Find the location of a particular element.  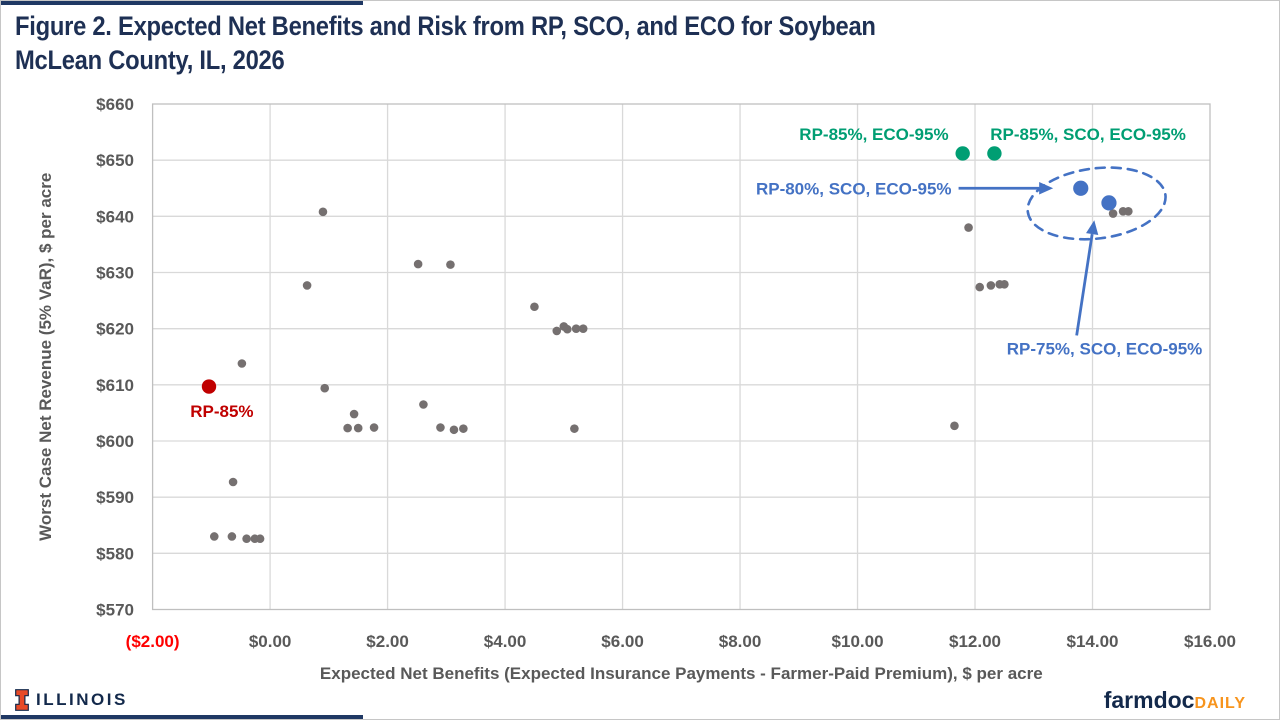

y-tick-label: $610 is located at coordinates (115, 385).